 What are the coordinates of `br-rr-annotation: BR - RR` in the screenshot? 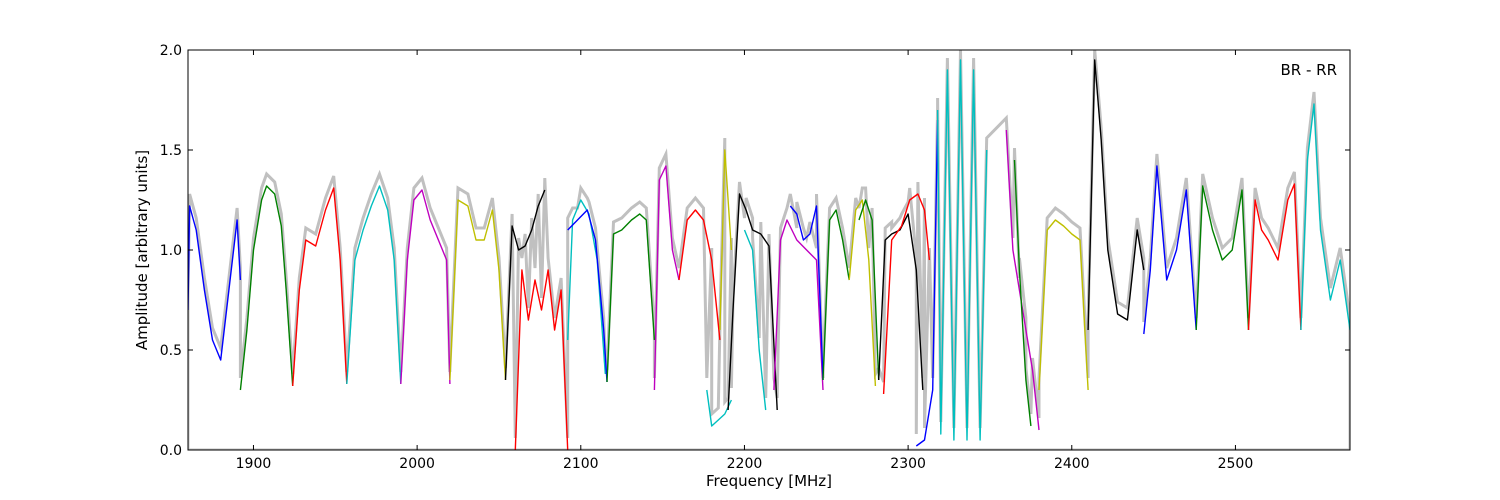 It's located at (1308, 70).